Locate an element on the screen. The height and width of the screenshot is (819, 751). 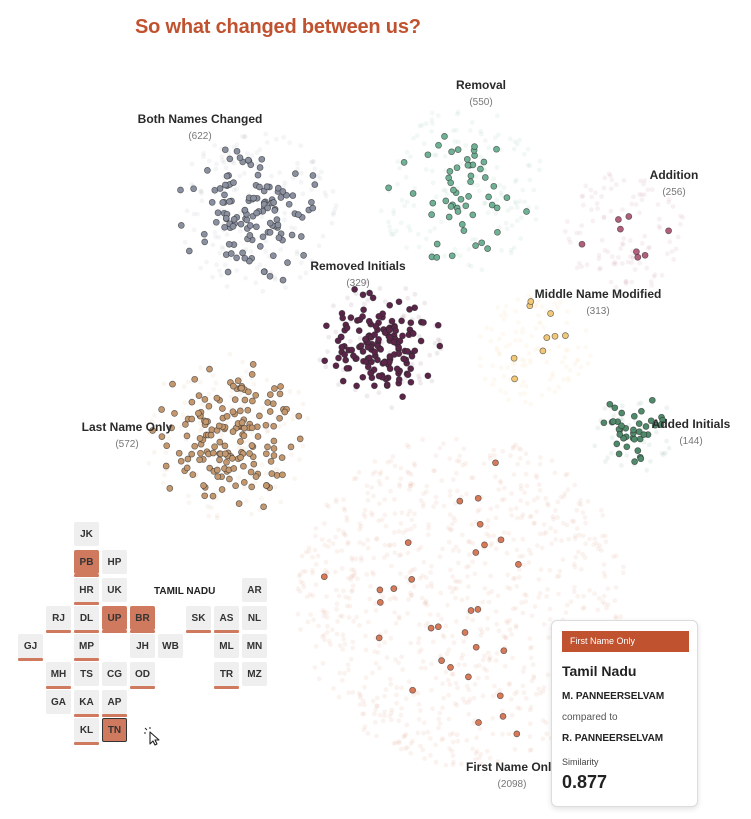
state-tile-ga: GA is located at coordinates (58, 702).